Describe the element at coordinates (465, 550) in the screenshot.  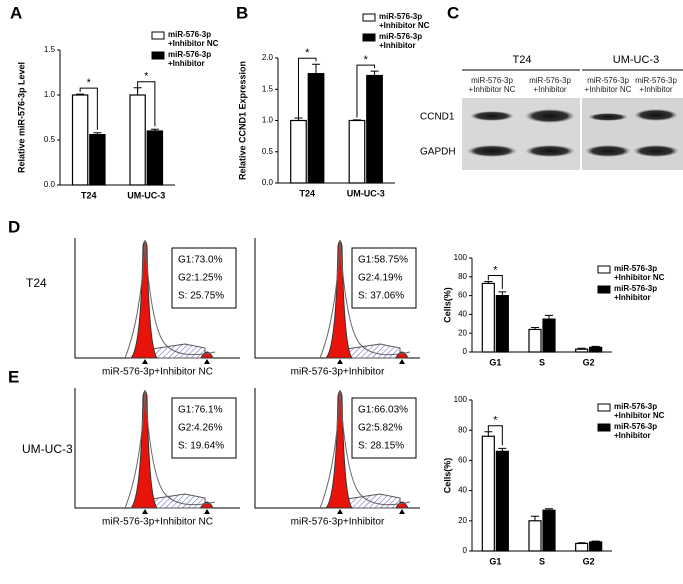
I see `y-tick-label: 0` at that location.